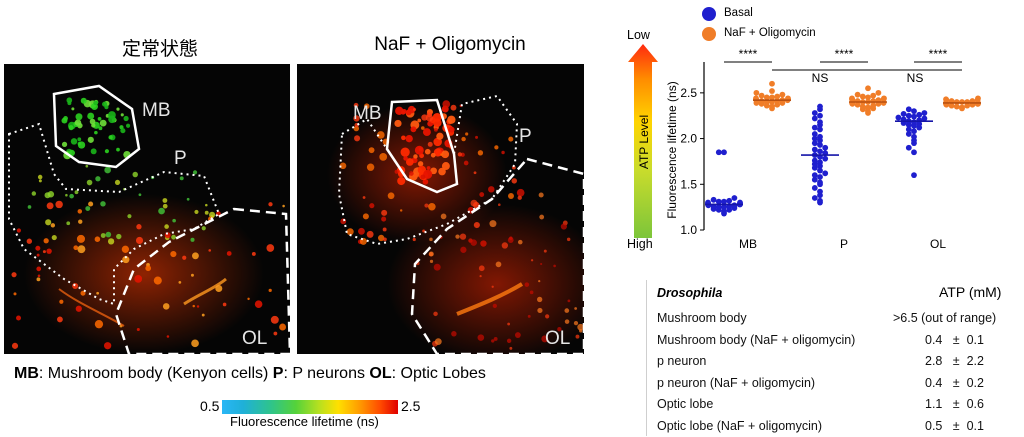  What do you see at coordinates (748, 244) in the screenshot?
I see `x-tick-label: MB` at bounding box center [748, 244].